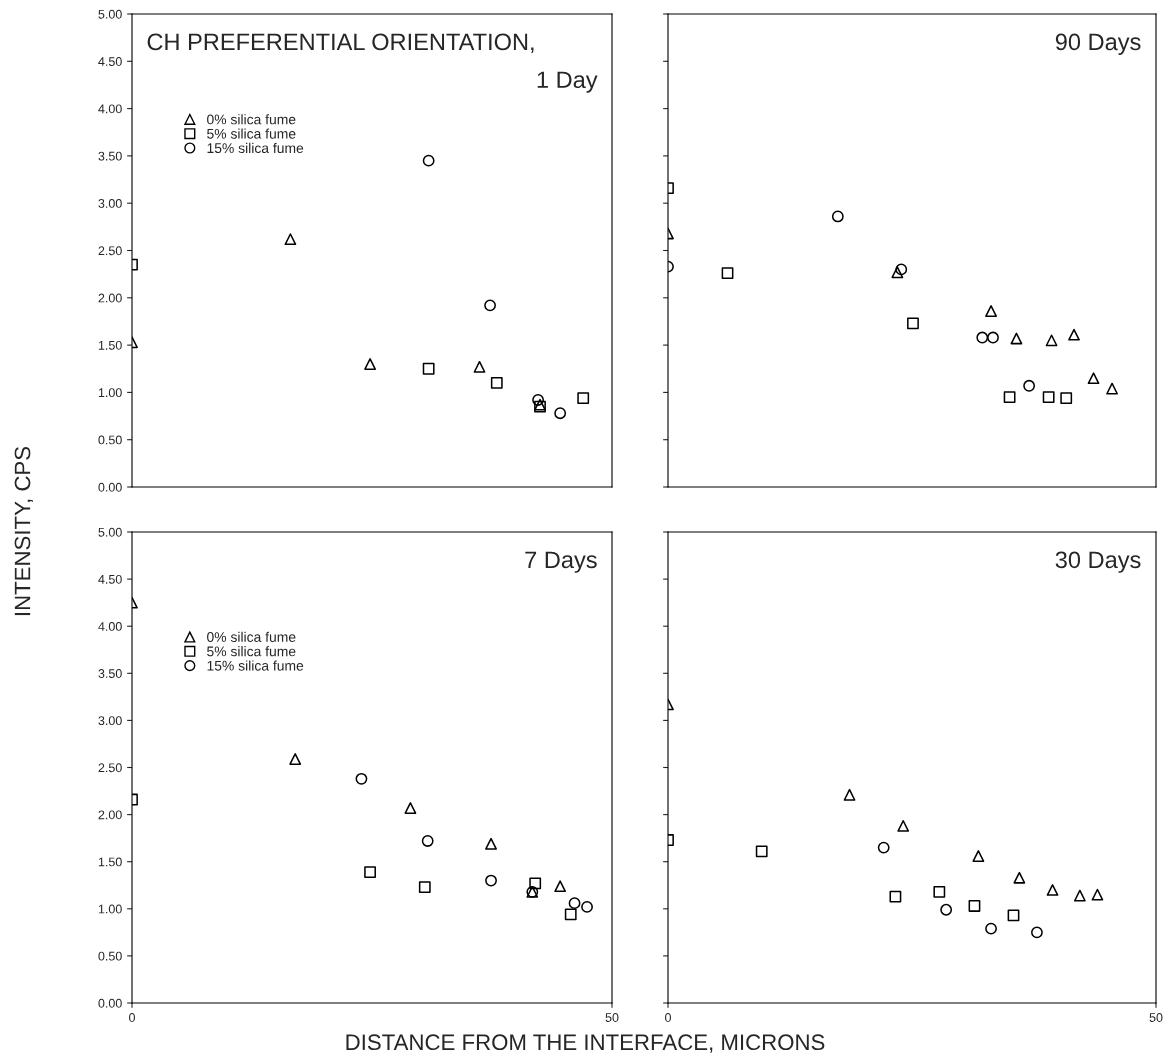 The image size is (1170, 1063). I want to click on y-axis-title: INTENSITY, CPS, so click(23, 531).